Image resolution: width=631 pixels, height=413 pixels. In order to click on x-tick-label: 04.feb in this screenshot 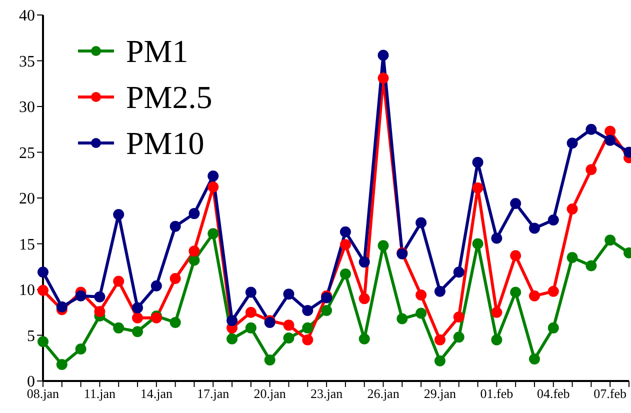, I will do `click(553, 394)`.